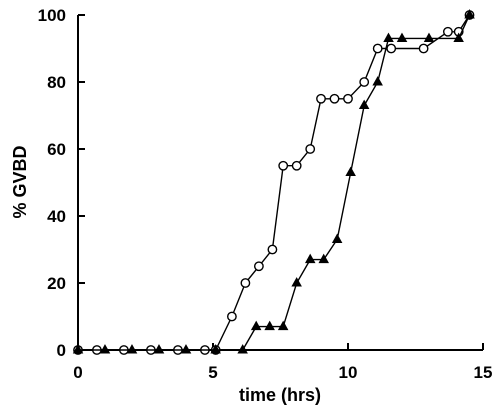 The height and width of the screenshot is (412, 500). What do you see at coordinates (77, 372) in the screenshot?
I see `x-tick-label: 0` at bounding box center [77, 372].